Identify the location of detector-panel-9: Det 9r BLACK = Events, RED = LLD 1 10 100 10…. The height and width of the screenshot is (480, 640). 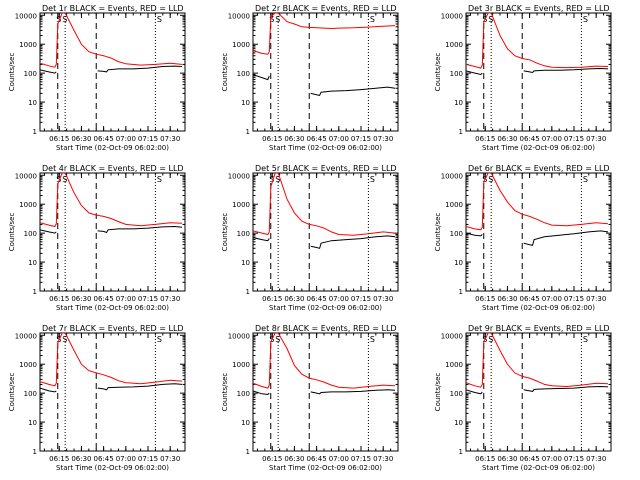
(523, 398).